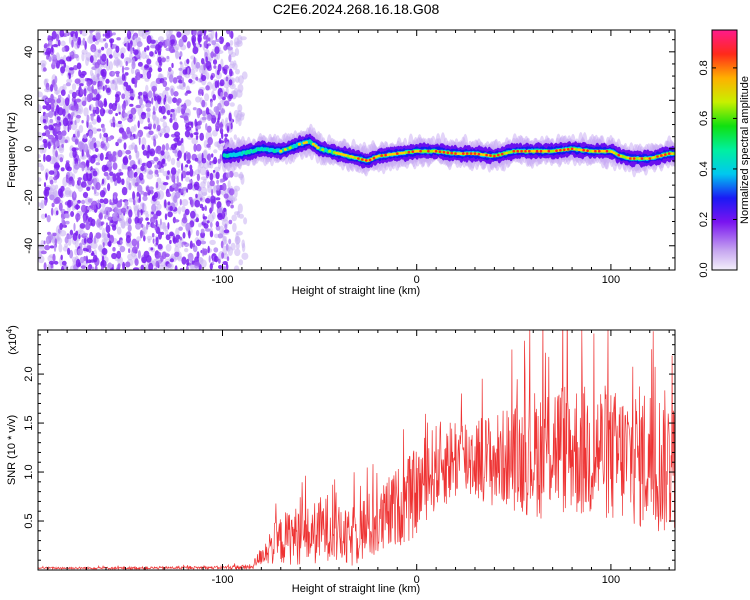 The width and height of the screenshot is (750, 600). What do you see at coordinates (29, 422) in the screenshot?
I see `y-tick-label: 1.5` at bounding box center [29, 422].